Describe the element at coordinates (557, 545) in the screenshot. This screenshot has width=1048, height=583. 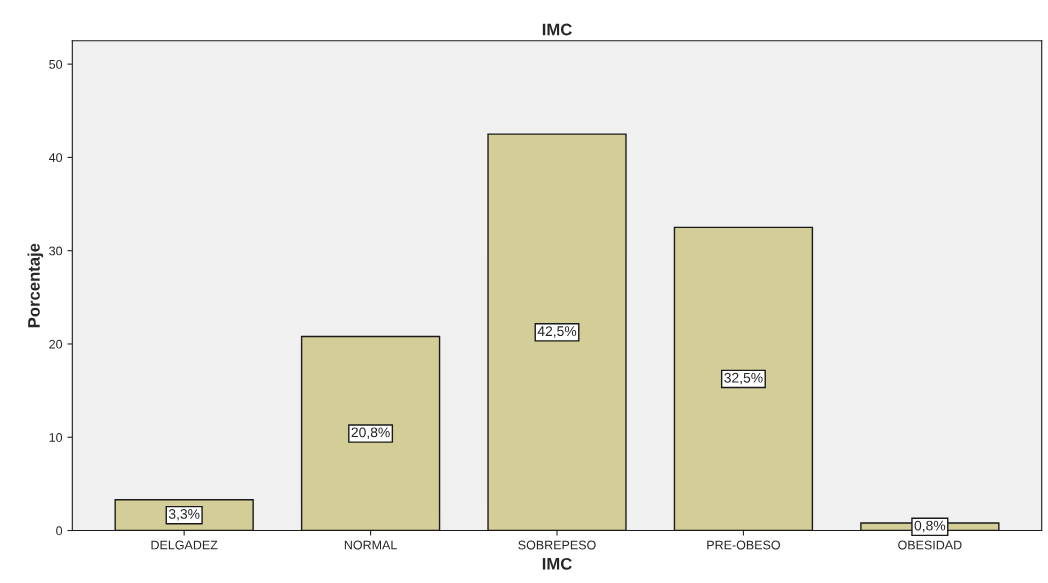
I see `x-tick-label: SOBREPESO` at that location.